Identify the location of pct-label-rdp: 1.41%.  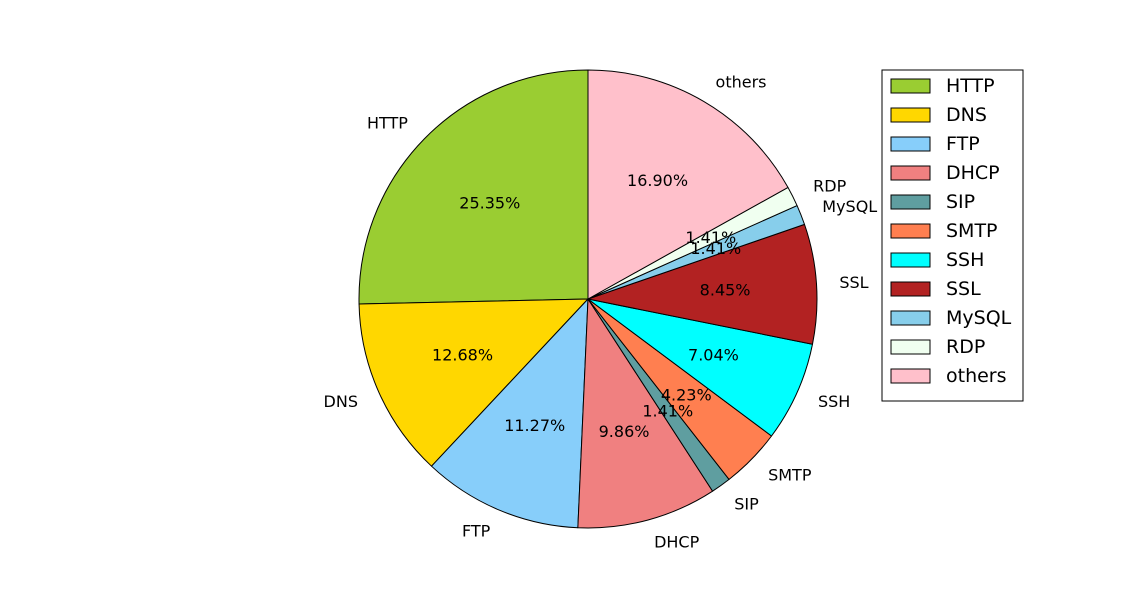
(710, 237).